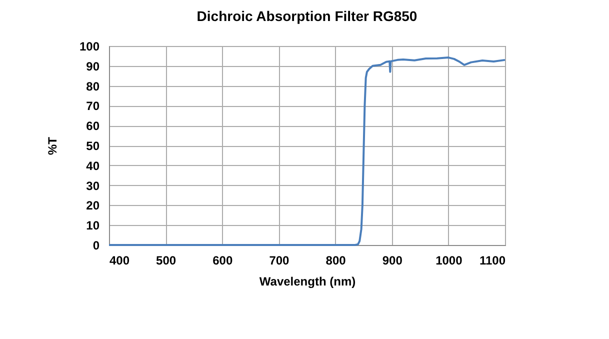  What do you see at coordinates (93, 86) in the screenshot?
I see `y-tick-label: 80` at bounding box center [93, 86].